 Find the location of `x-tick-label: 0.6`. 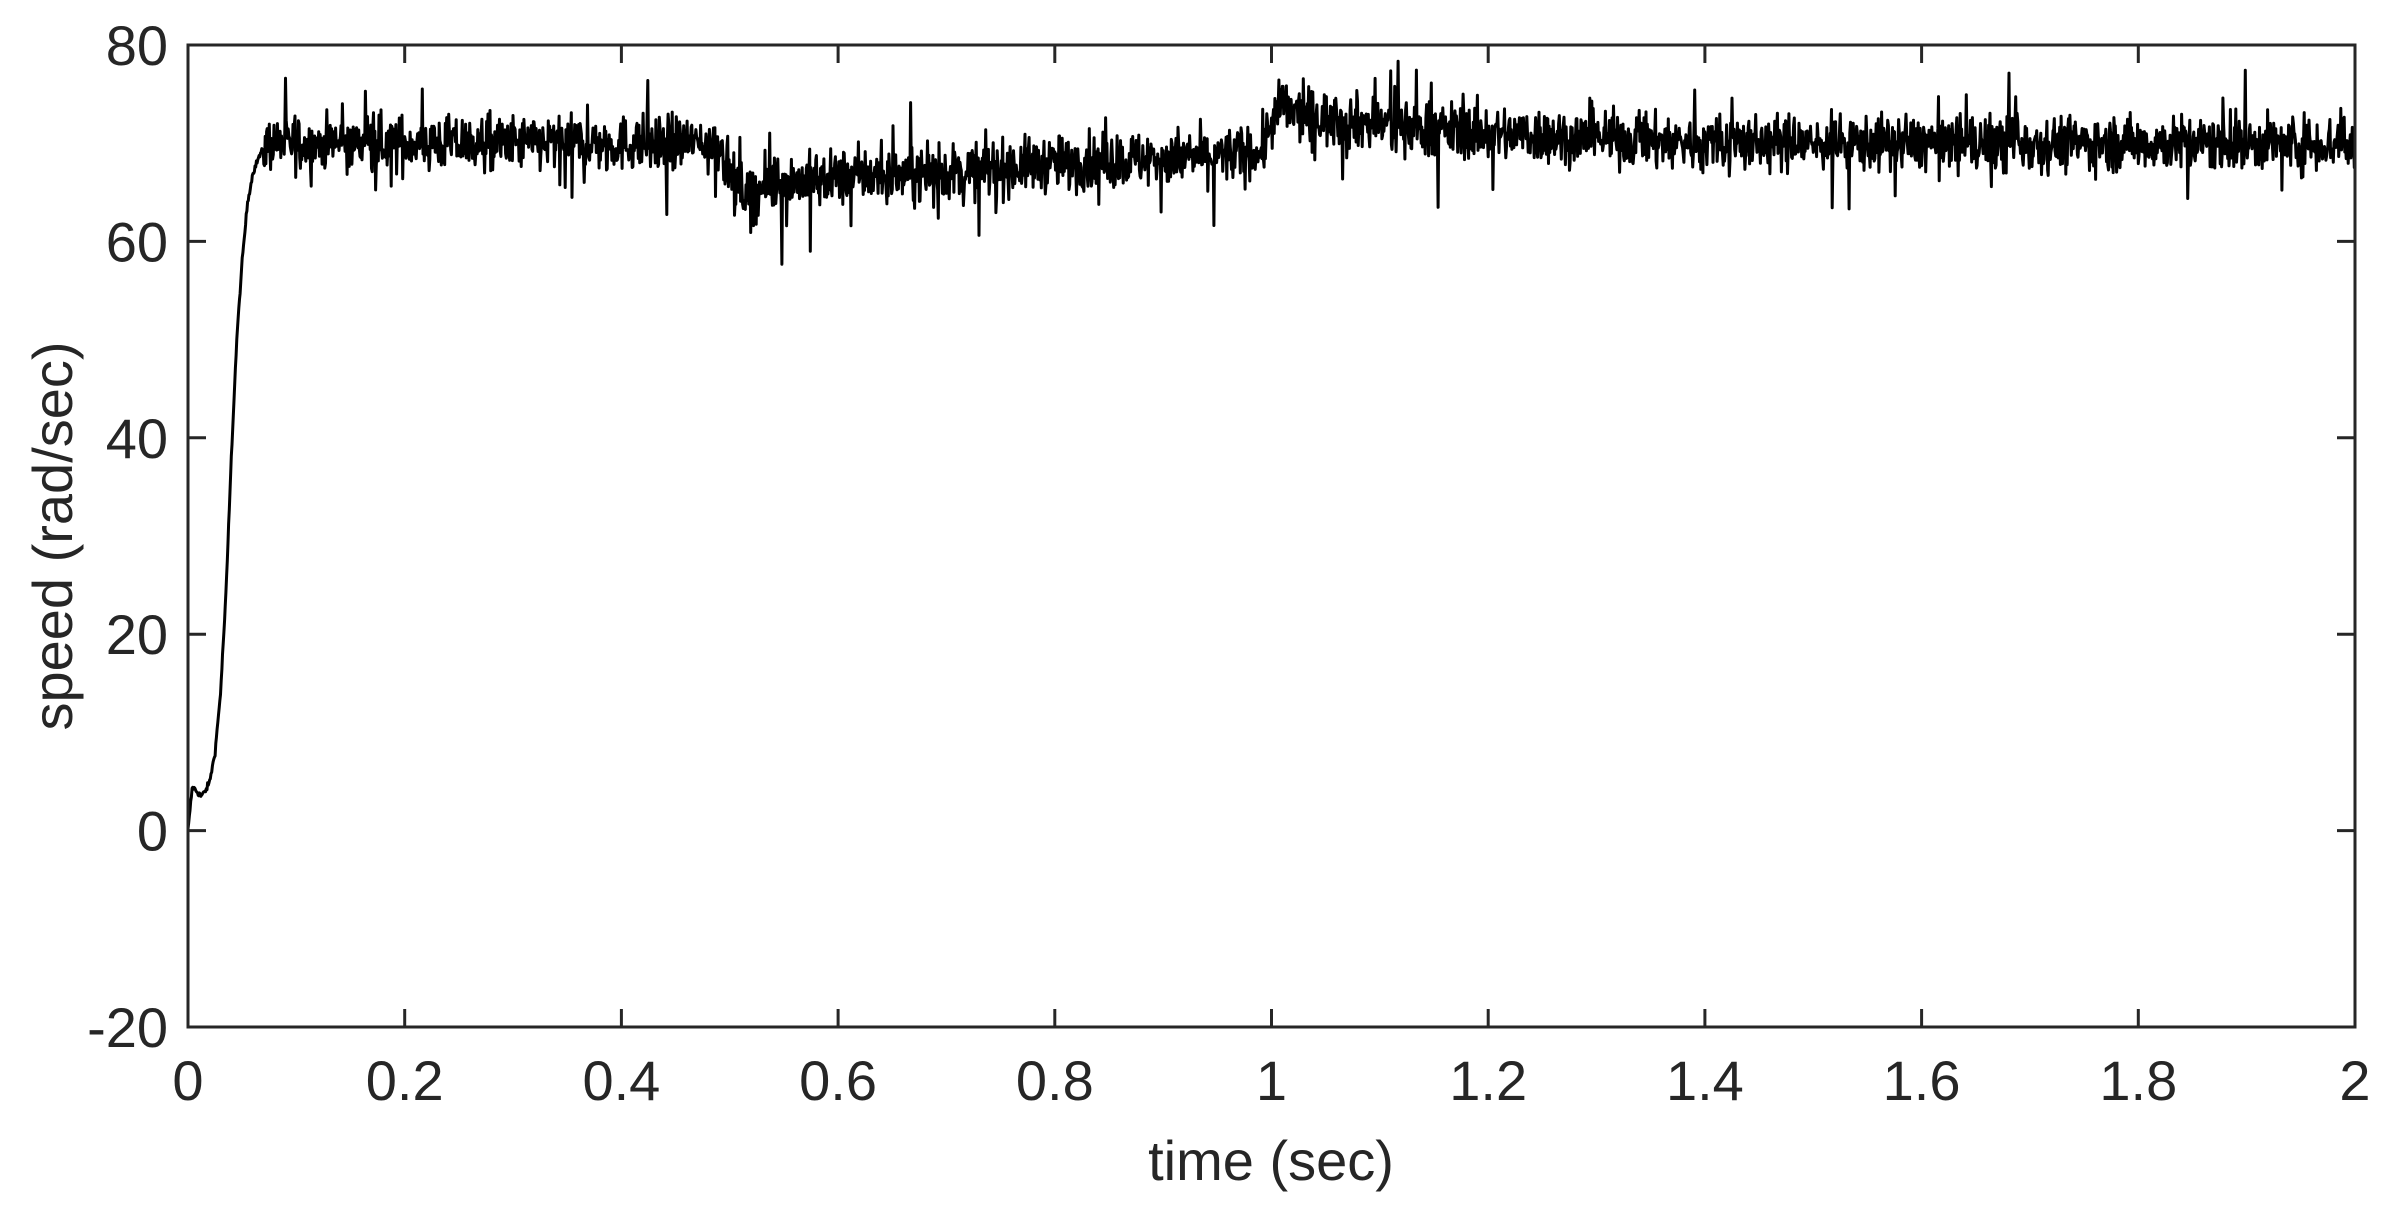

x-tick-label: 0.6 is located at coordinates (838, 1080).